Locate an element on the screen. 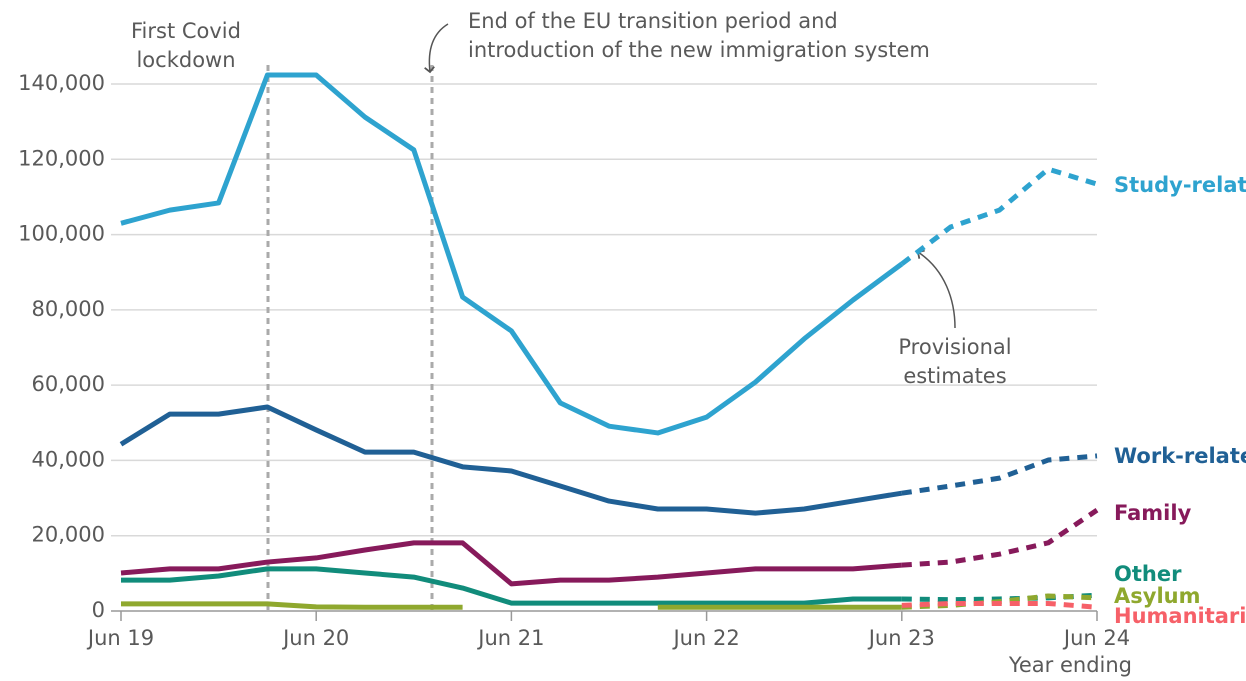  x-tick-label: Jun 24 is located at coordinates (1096, 638).